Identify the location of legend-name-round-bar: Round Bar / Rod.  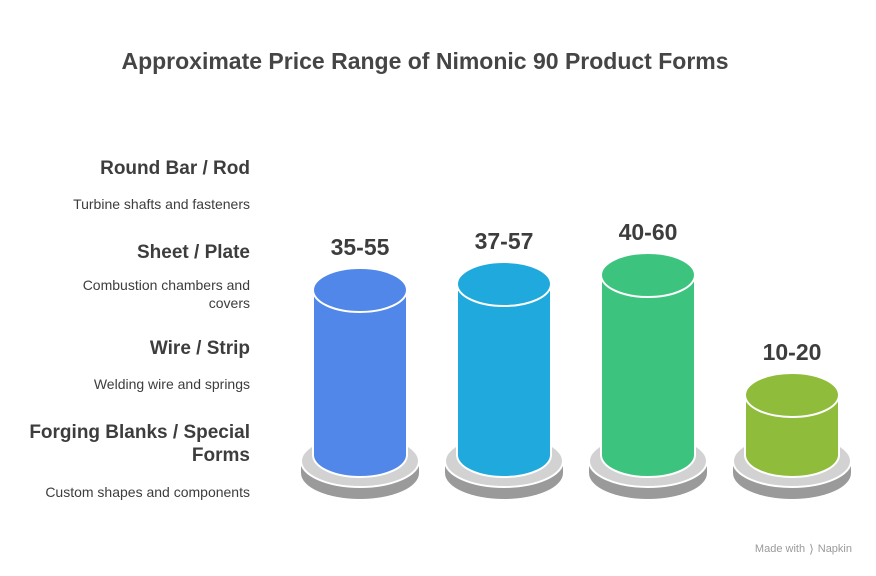
(175, 168).